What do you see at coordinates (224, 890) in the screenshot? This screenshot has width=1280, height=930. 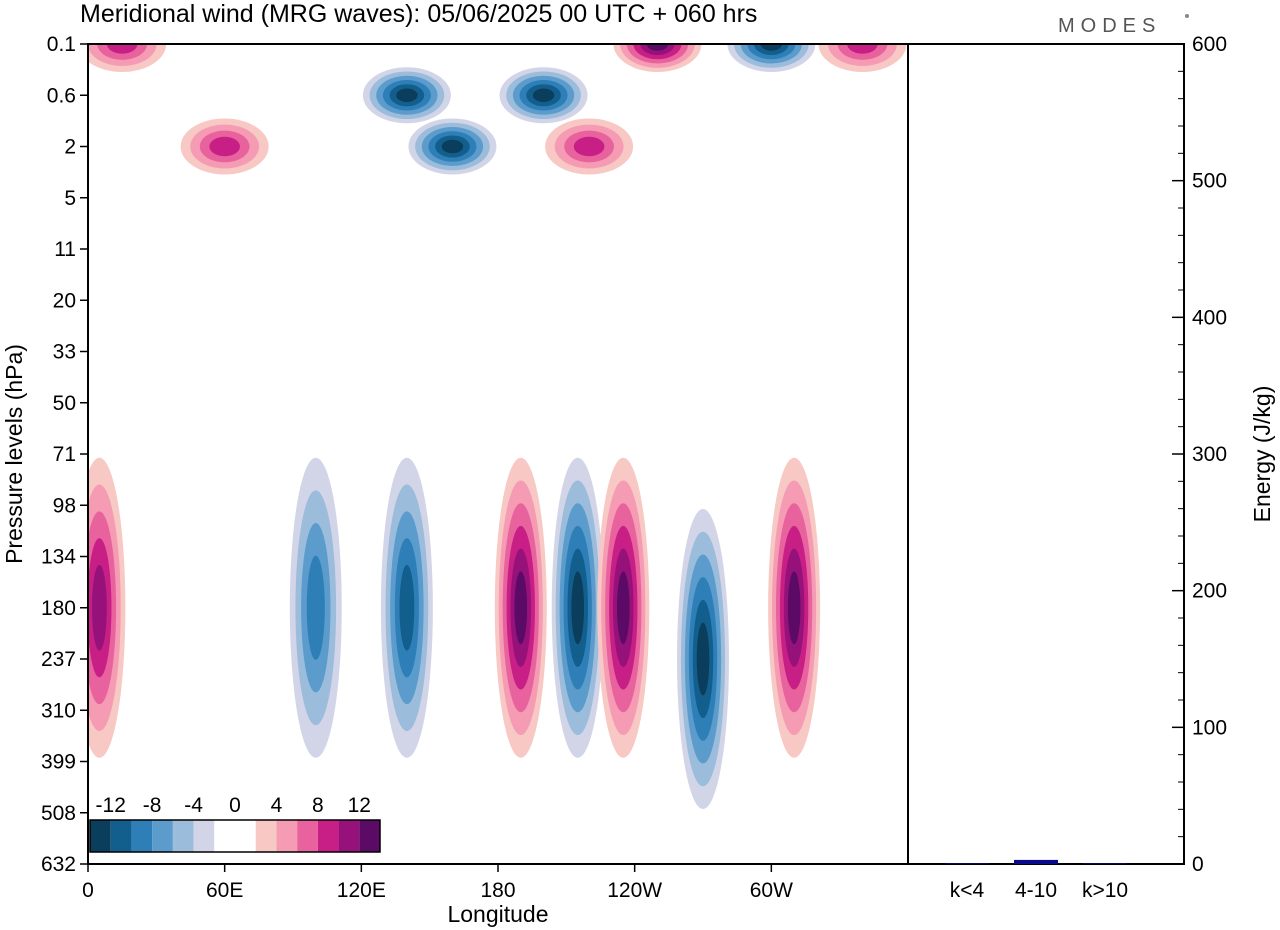 I see `x-tick-label: 60E` at bounding box center [224, 890].